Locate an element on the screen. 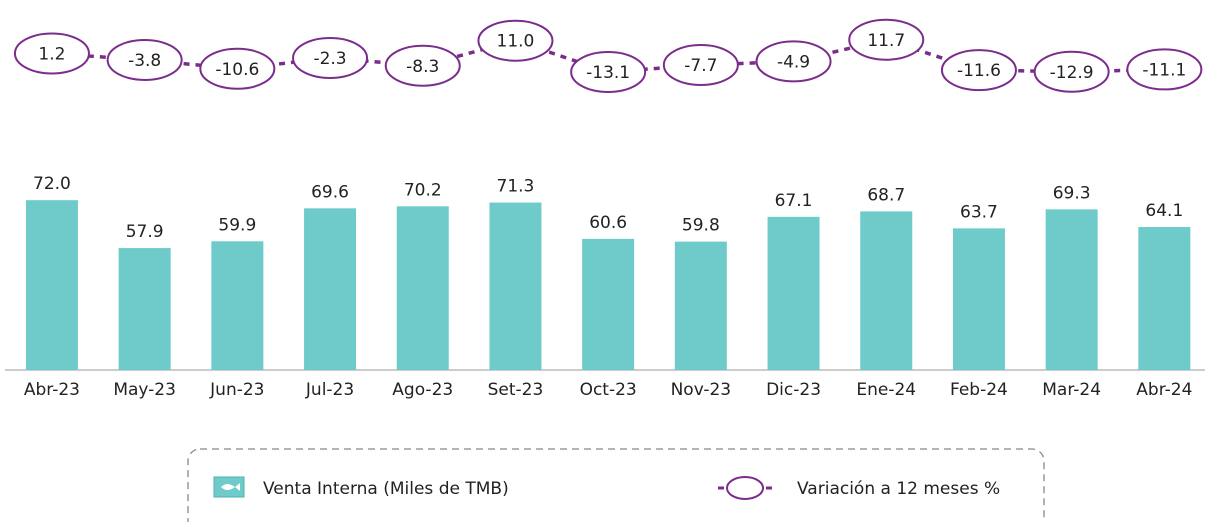 Image resolution: width=1211 pixels, height=526 pixels. data-label: 67.1 is located at coordinates (794, 201).